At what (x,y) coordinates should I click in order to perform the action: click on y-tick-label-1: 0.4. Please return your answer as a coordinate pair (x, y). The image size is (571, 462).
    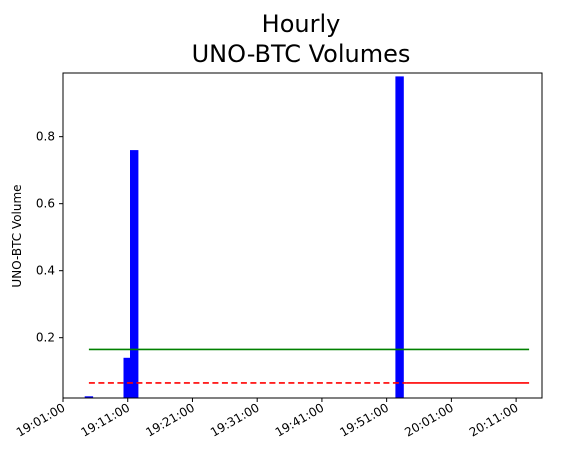
    Looking at the image, I should click on (45, 271).